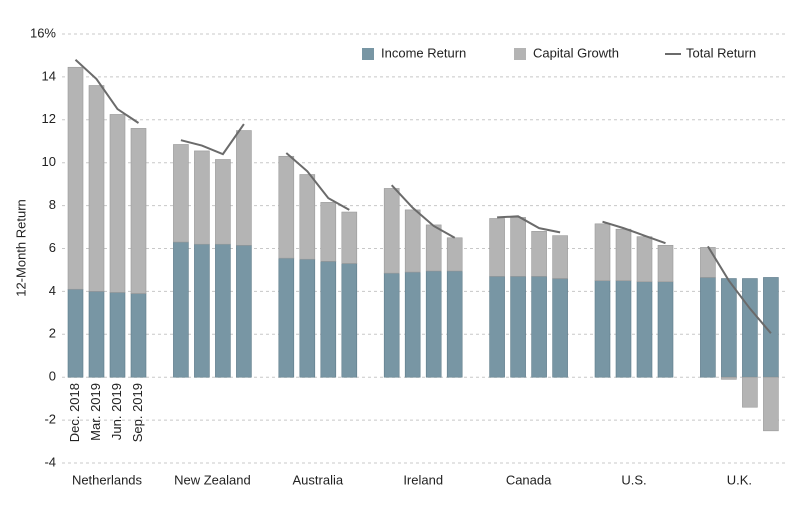 The image size is (800, 513). Describe the element at coordinates (107, 479) in the screenshot. I see `group-label: Netherlands` at that location.